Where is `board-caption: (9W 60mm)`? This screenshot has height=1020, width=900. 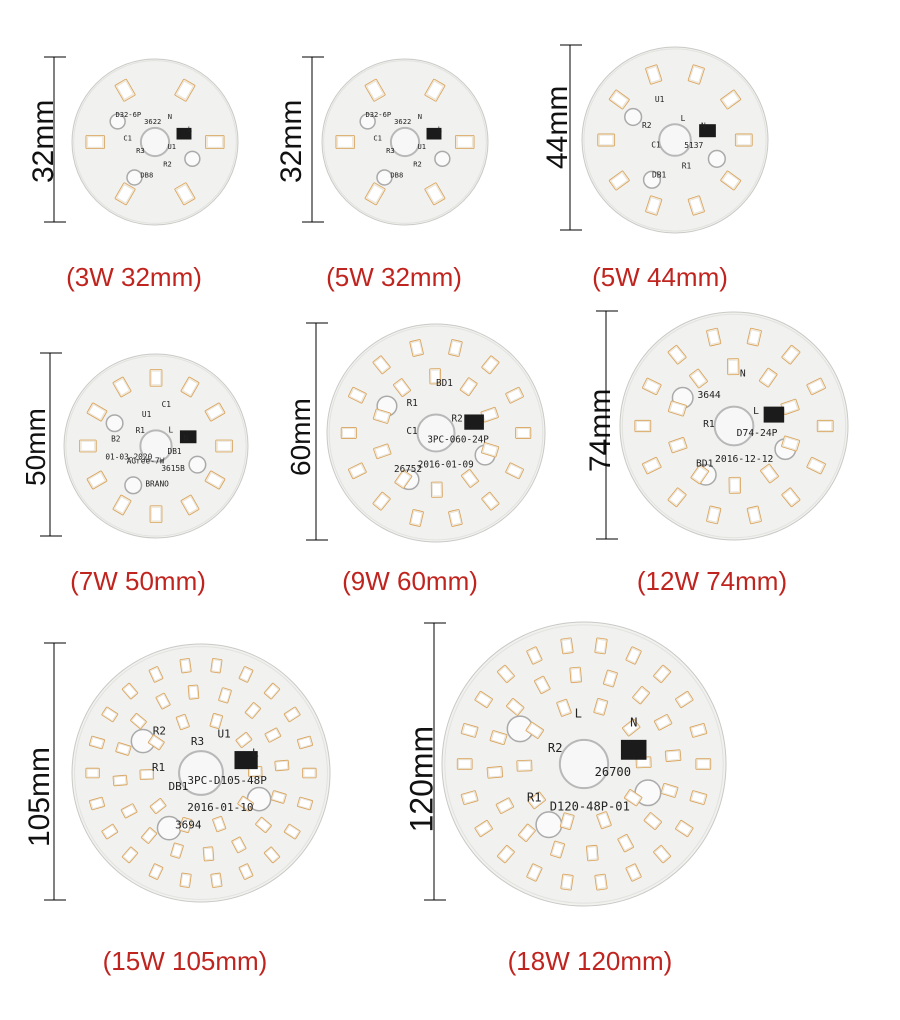
board-caption: (9W 60mm) is located at coordinates (410, 581).